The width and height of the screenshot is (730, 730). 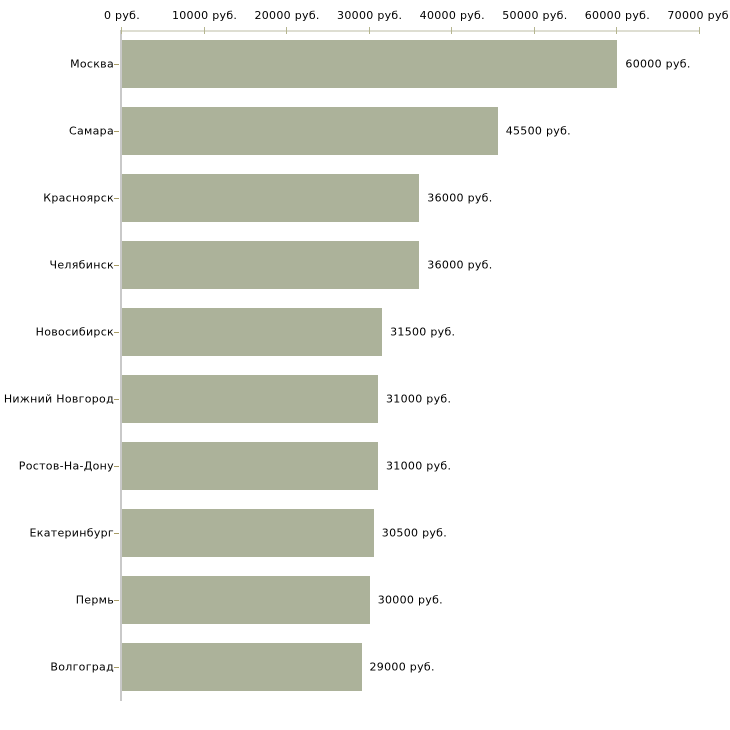 What do you see at coordinates (538, 131) in the screenshot?
I see `value-label: 45500 руб.` at bounding box center [538, 131].